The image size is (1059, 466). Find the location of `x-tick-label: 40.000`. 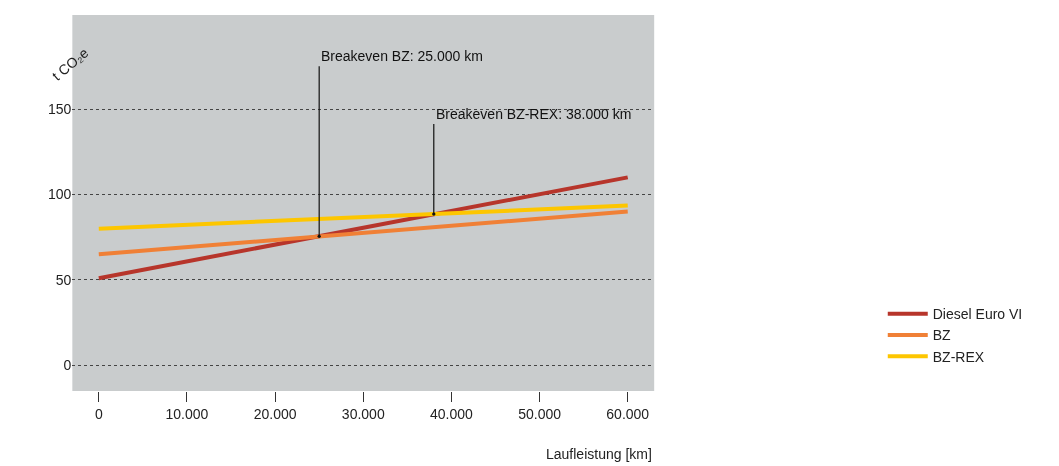

x-tick-label: 40.000 is located at coordinates (452, 413).